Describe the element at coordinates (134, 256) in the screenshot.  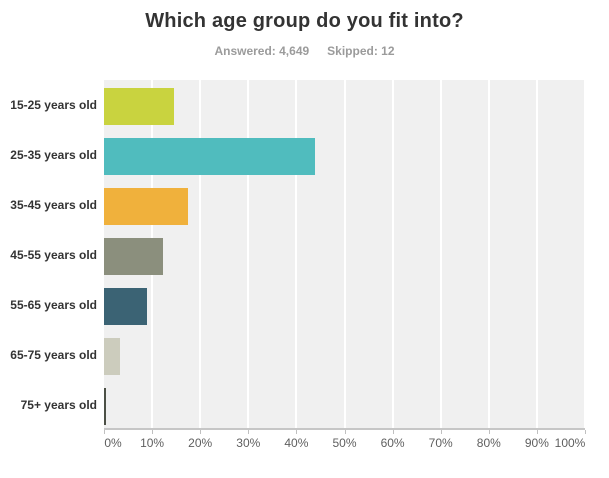
I see `bar-45-55-years-old` at that location.